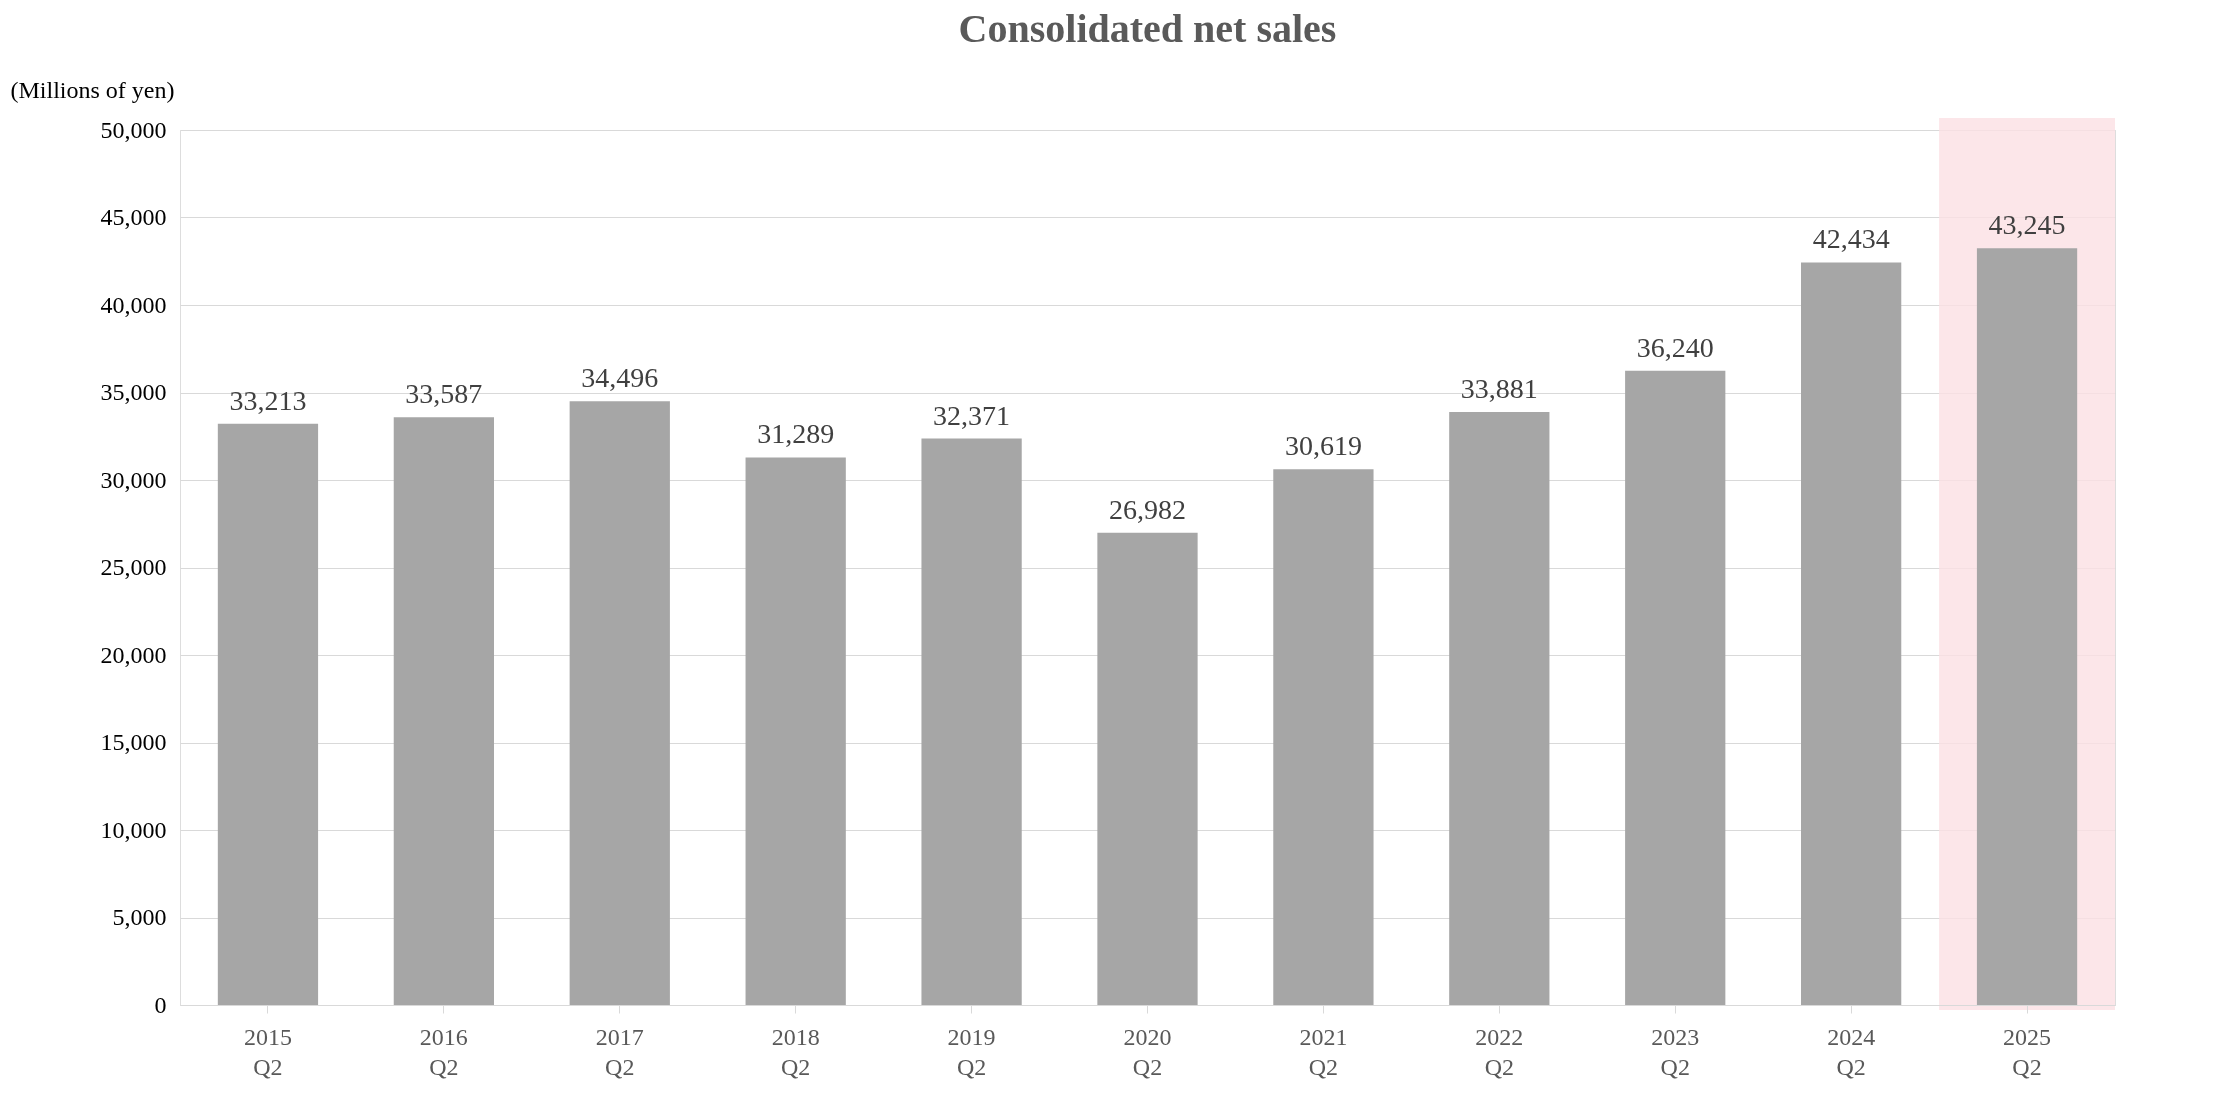  Describe the element at coordinates (133, 654) in the screenshot. I see `y-tick-label: 20,000` at that location.